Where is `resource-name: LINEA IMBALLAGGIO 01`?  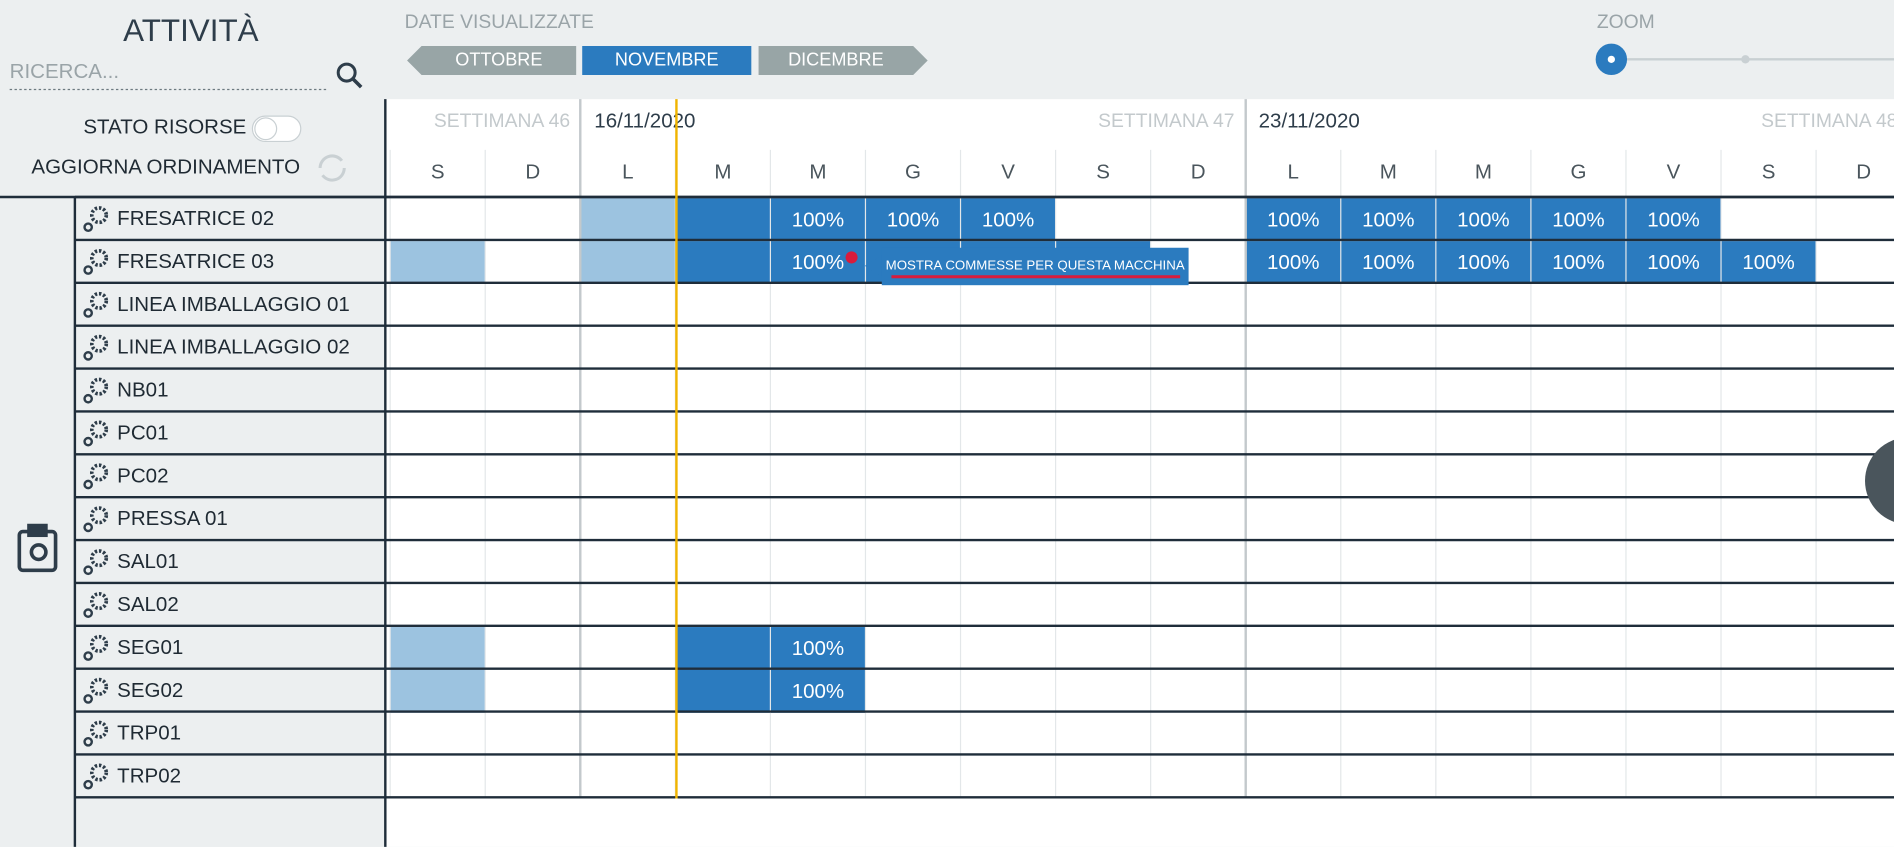 resource-name: LINEA IMBALLAGGIO 01 is located at coordinates (233, 304).